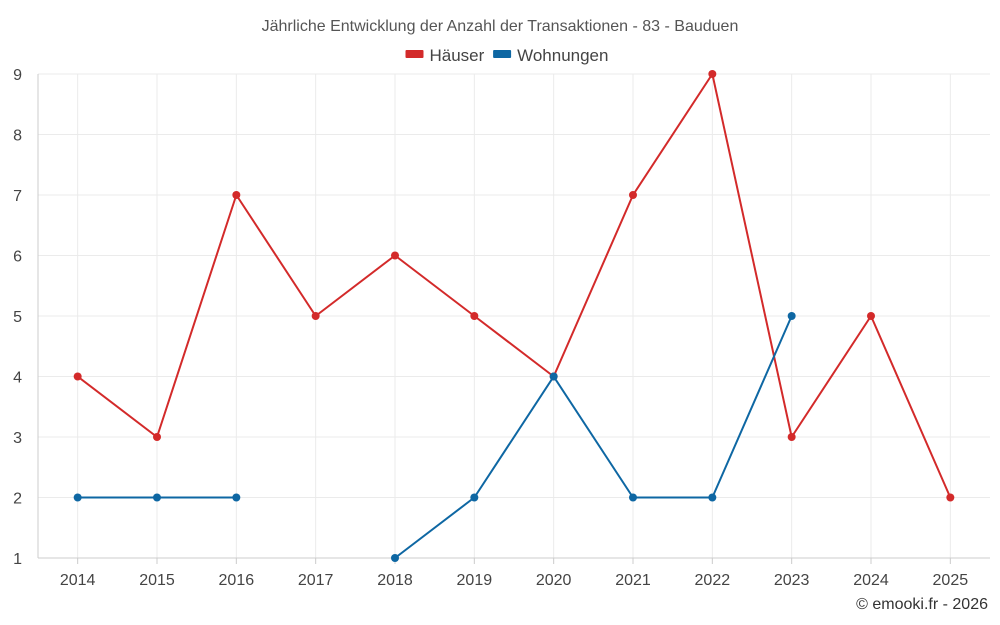 The height and width of the screenshot is (625, 1000). What do you see at coordinates (17, 136) in the screenshot?
I see `y-tick-label: 8` at bounding box center [17, 136].